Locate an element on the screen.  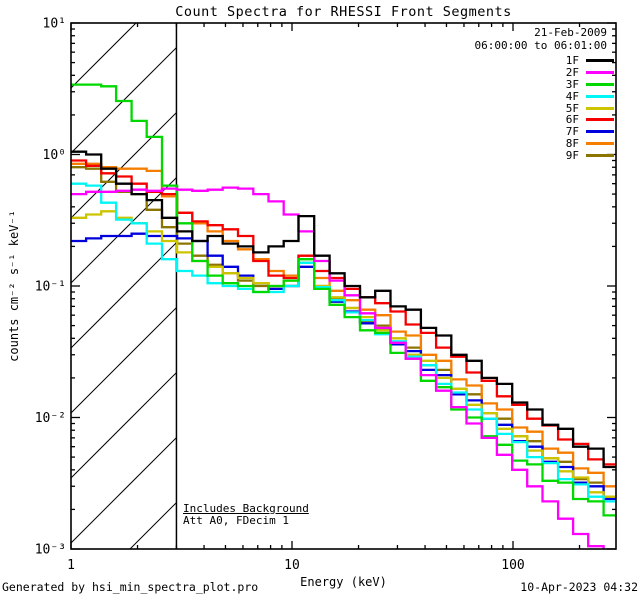
annotation-attenuator-state: Att A0, FDecim 1 is located at coordinates (236, 520).